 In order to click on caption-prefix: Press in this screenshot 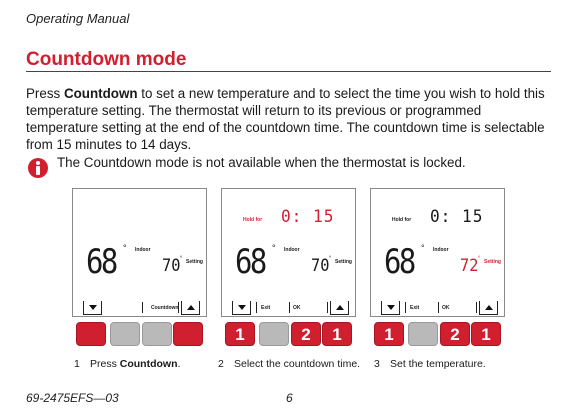, I will do `click(105, 364)`.